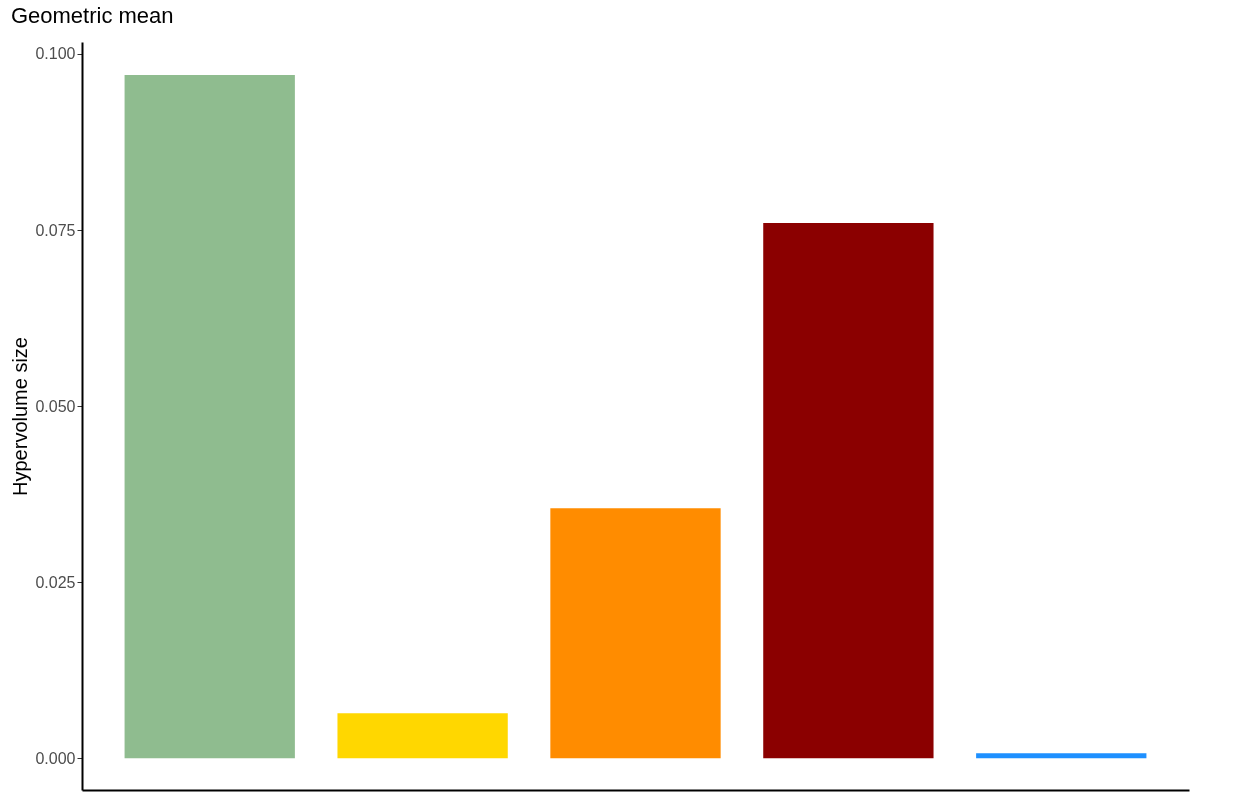 The width and height of the screenshot is (1238, 811). Describe the element at coordinates (55, 758) in the screenshot. I see `y-tick-label: 0.000` at that location.